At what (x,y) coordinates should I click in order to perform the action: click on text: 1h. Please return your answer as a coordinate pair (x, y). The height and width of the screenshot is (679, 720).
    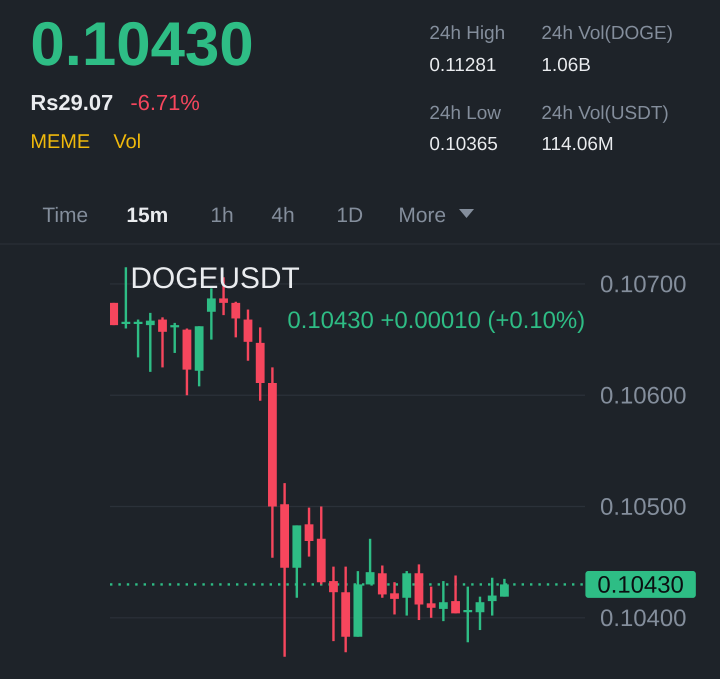
    Looking at the image, I should click on (222, 214).